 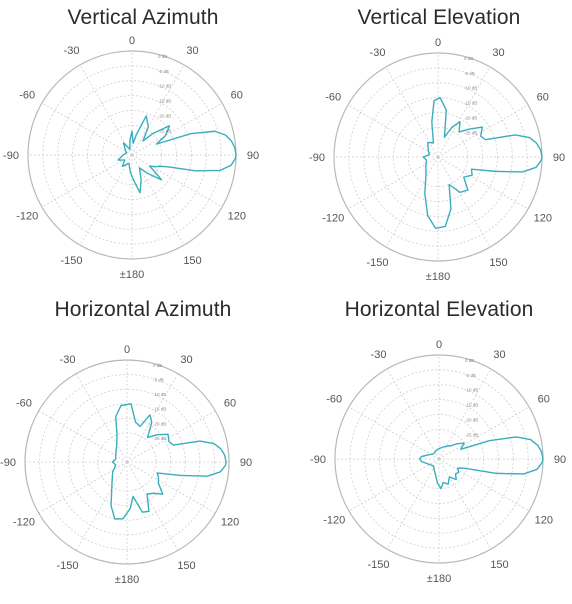 What do you see at coordinates (143, 17) in the screenshot?
I see `chart-title: Vertical Azimuth` at bounding box center [143, 17].